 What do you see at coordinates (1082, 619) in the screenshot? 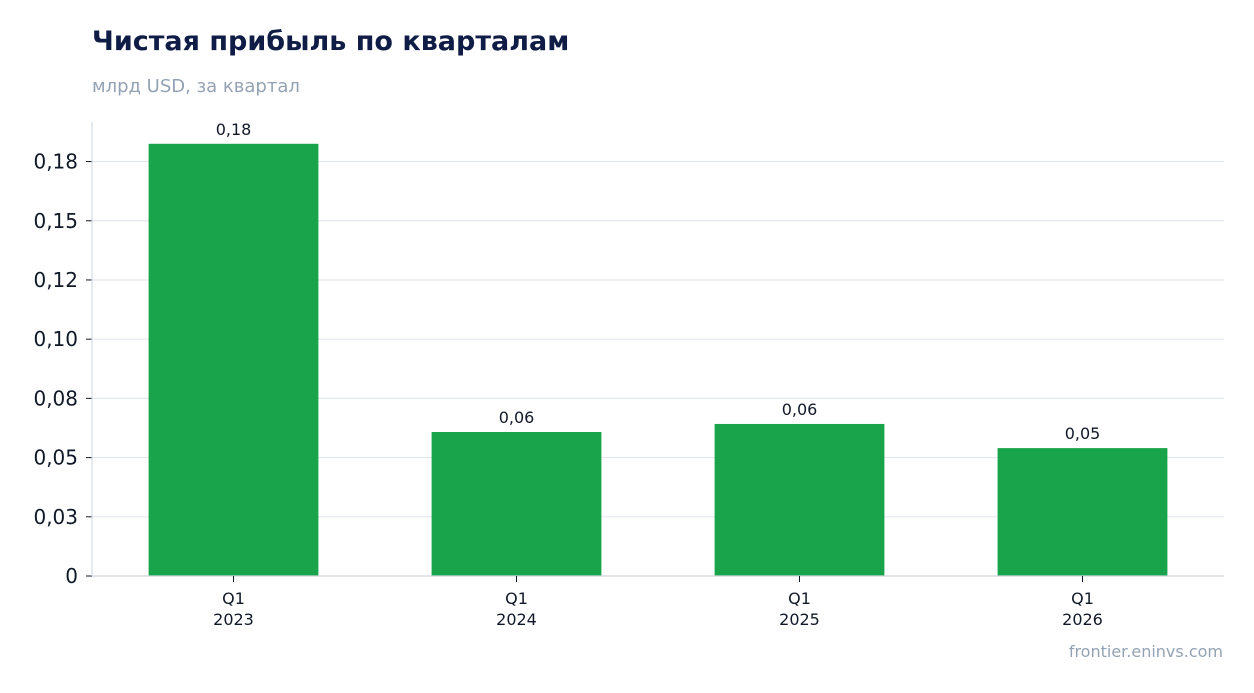
I see `x-tick-label-year: 2026` at bounding box center [1082, 619].